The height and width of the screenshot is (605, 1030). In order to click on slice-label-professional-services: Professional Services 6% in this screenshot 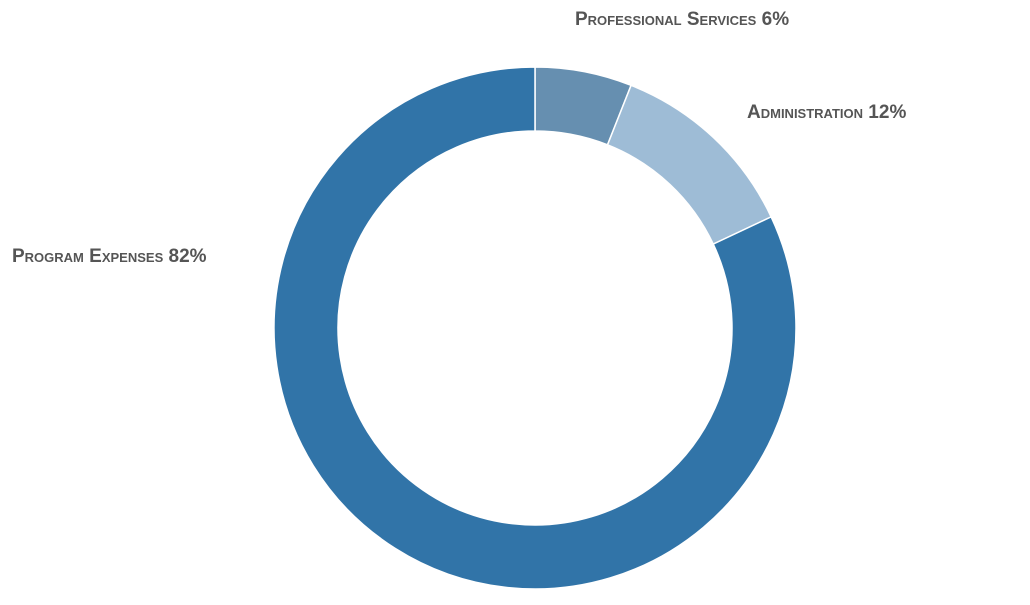, I will do `click(682, 19)`.